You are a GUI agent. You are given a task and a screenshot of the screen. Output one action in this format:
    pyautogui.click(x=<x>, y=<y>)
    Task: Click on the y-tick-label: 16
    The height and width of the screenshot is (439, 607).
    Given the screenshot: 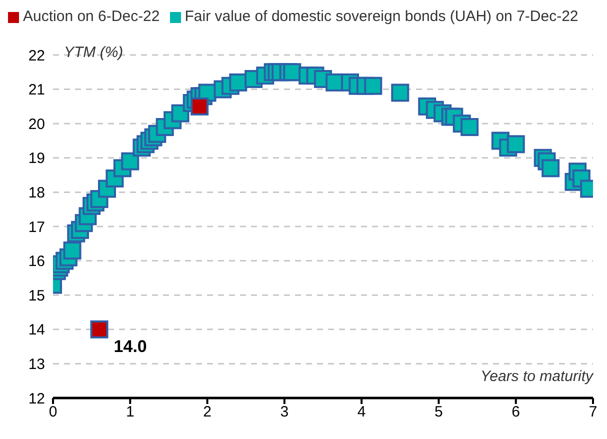 What is the action you would take?
    pyautogui.click(x=36, y=261)
    